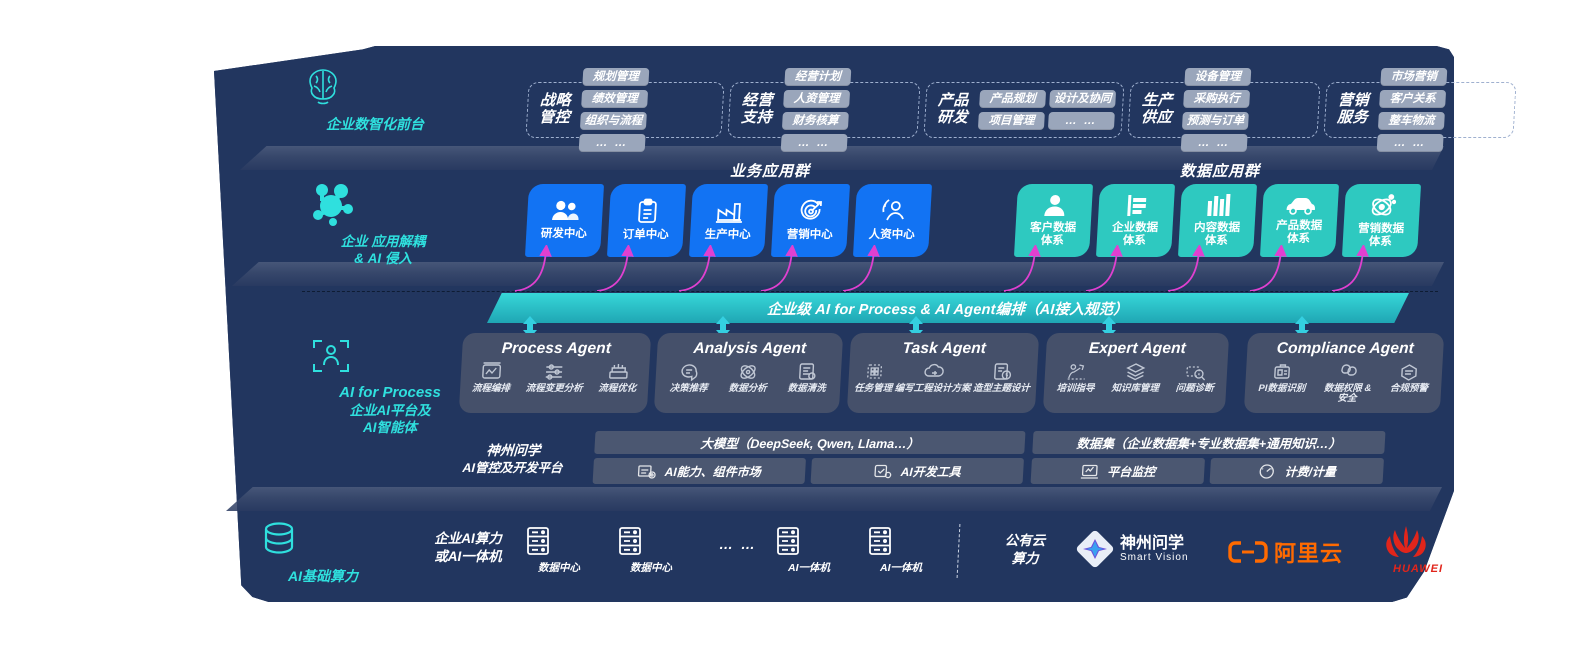 The height and width of the screenshot is (647, 1572). I want to click on agent-feature: 流程编排, so click(492, 378).